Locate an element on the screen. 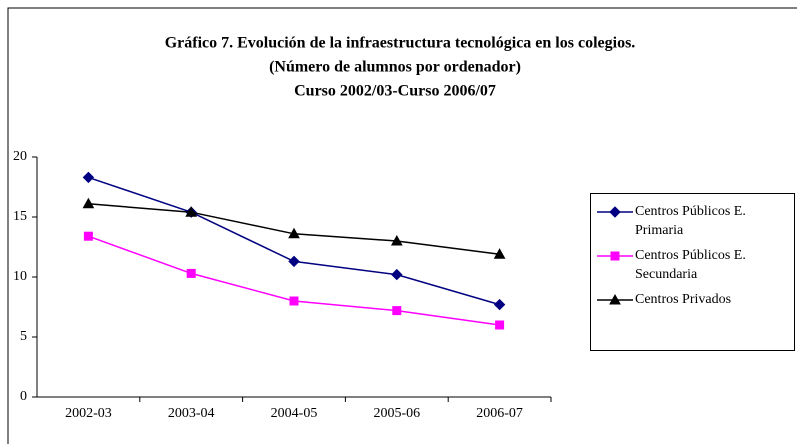  chart-title: (Número de alumnos por ordenador) is located at coordinates (395, 67).